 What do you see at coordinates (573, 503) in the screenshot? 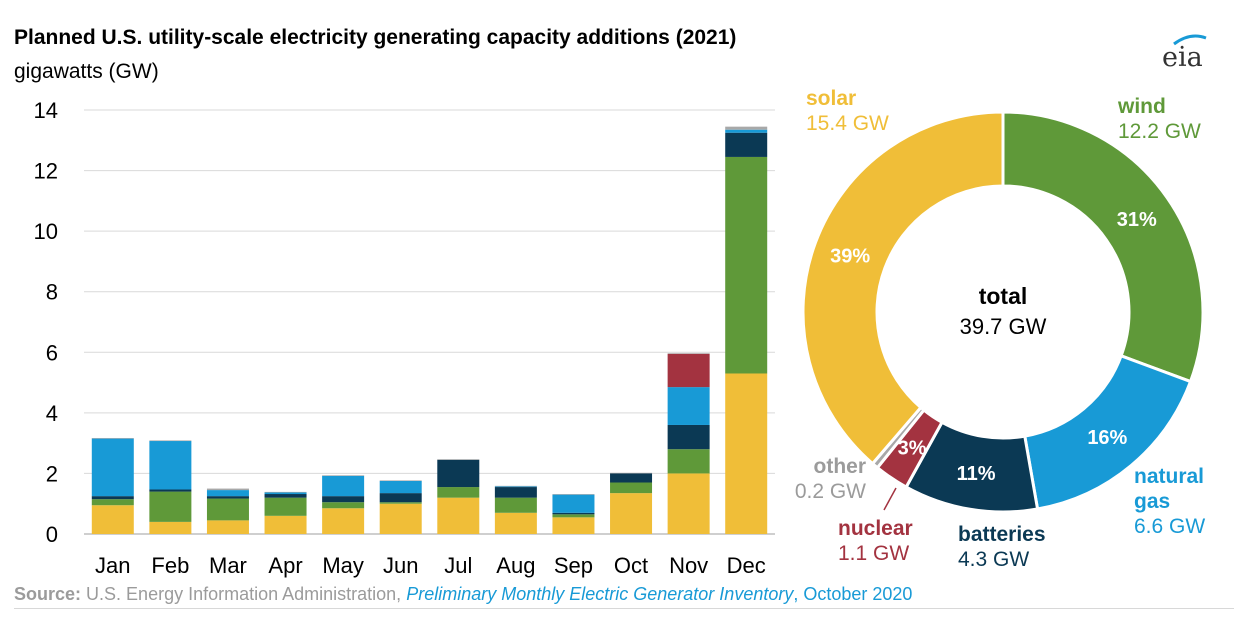
I see `bar-natural-gas-sep` at bounding box center [573, 503].